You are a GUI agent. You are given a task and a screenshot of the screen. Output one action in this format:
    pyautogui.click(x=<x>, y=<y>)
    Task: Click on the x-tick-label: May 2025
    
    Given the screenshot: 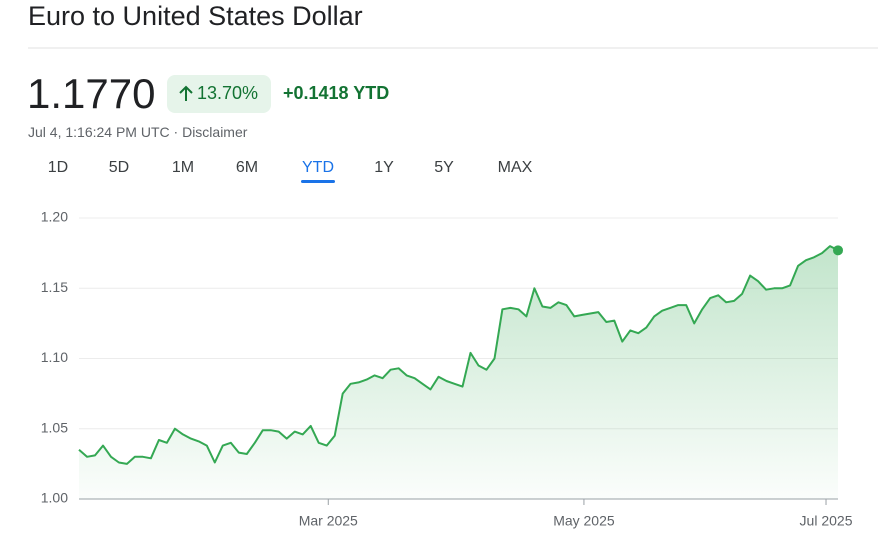 What is the action you would take?
    pyautogui.click(x=584, y=521)
    